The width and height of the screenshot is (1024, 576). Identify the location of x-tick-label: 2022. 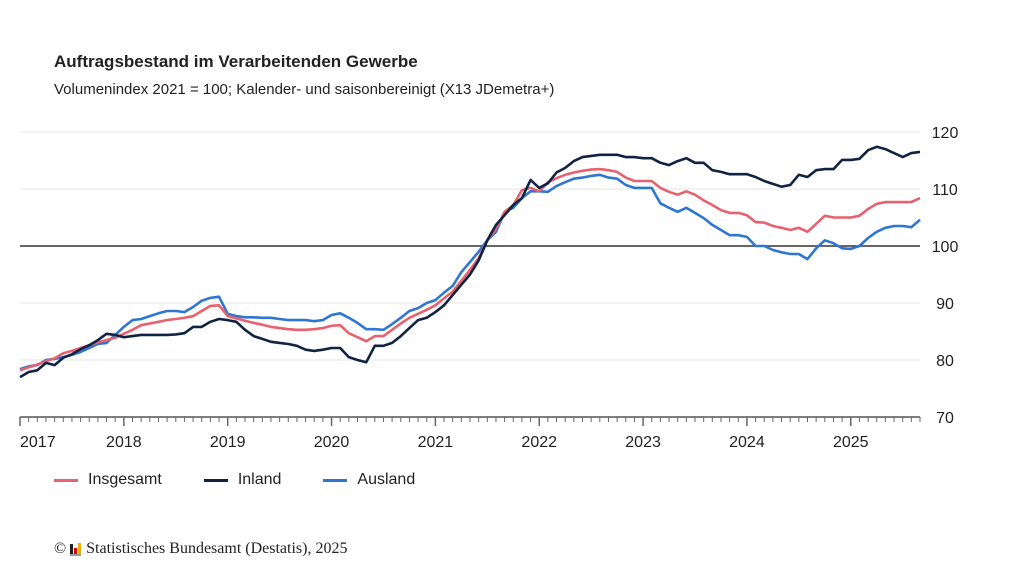
(539, 442).